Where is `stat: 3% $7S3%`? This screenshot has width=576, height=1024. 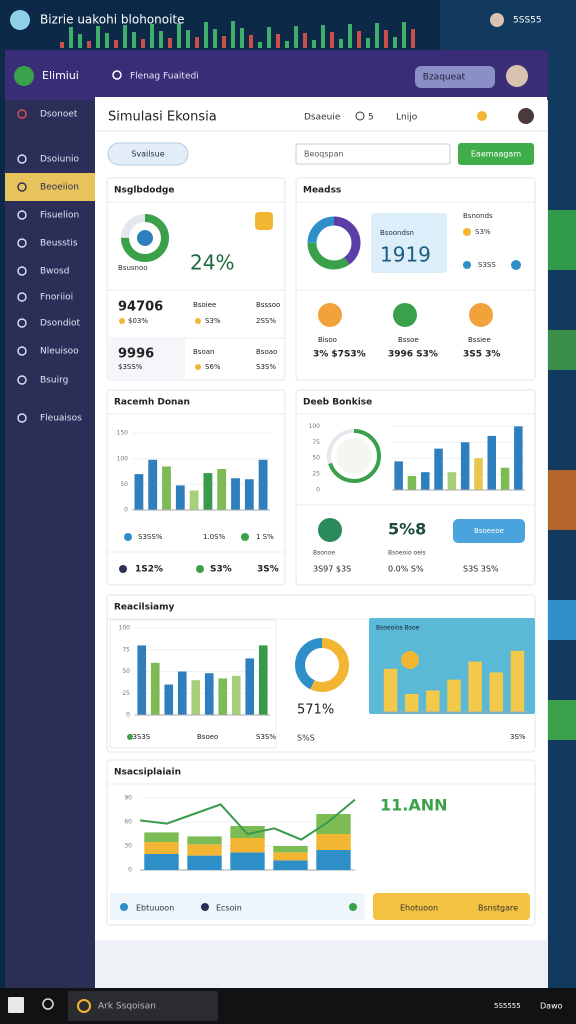
stat: 3% $7S3% is located at coordinates (339, 355).